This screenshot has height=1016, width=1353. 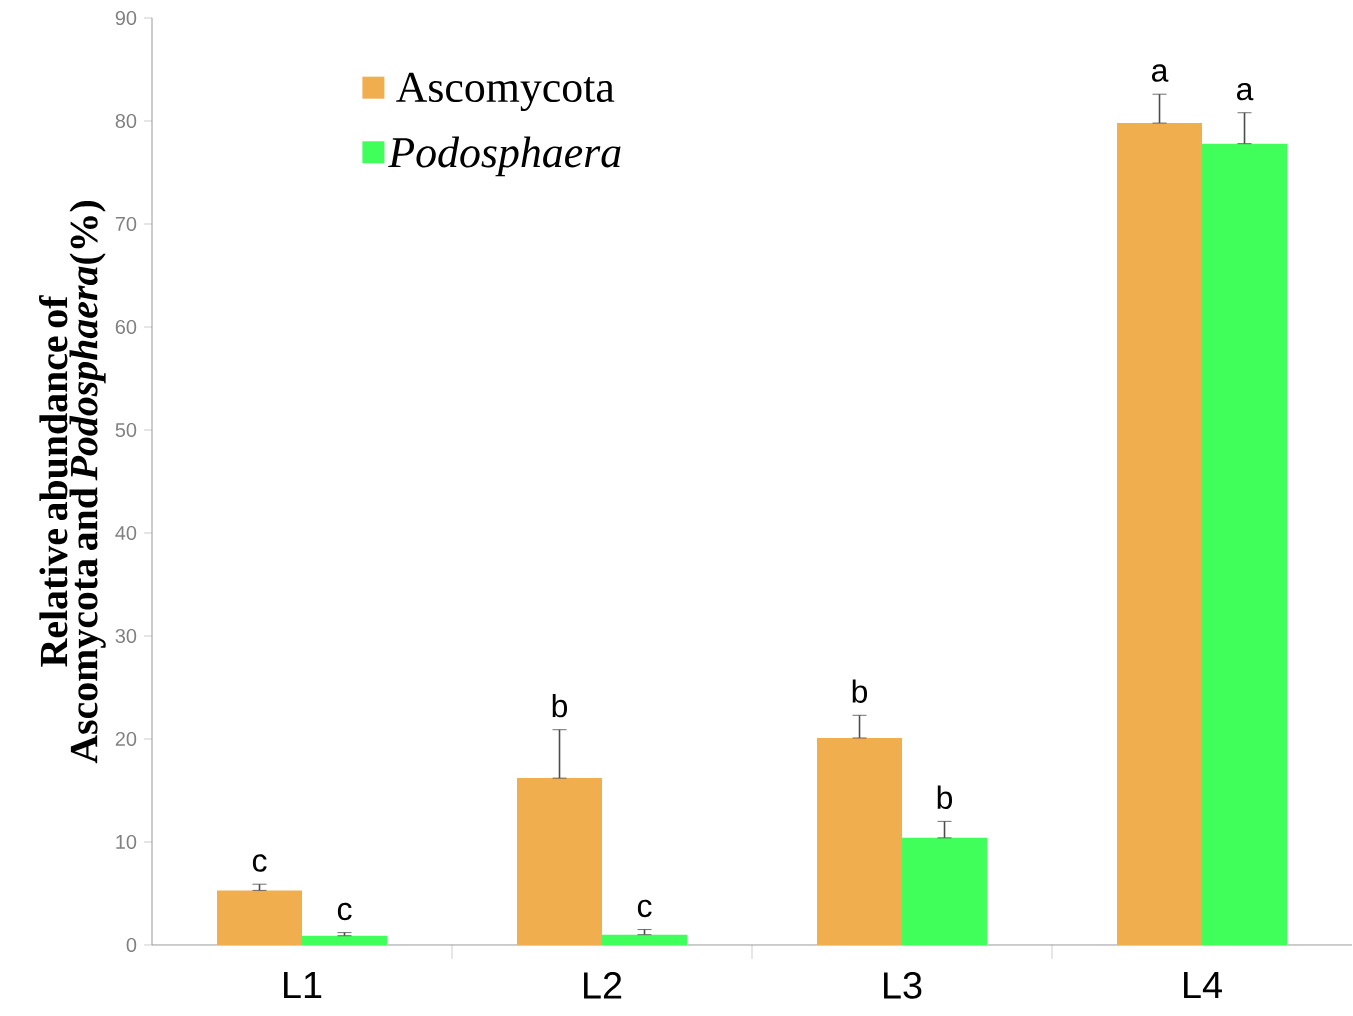 What do you see at coordinates (126, 533) in the screenshot?
I see `y-tick-label: 40` at bounding box center [126, 533].